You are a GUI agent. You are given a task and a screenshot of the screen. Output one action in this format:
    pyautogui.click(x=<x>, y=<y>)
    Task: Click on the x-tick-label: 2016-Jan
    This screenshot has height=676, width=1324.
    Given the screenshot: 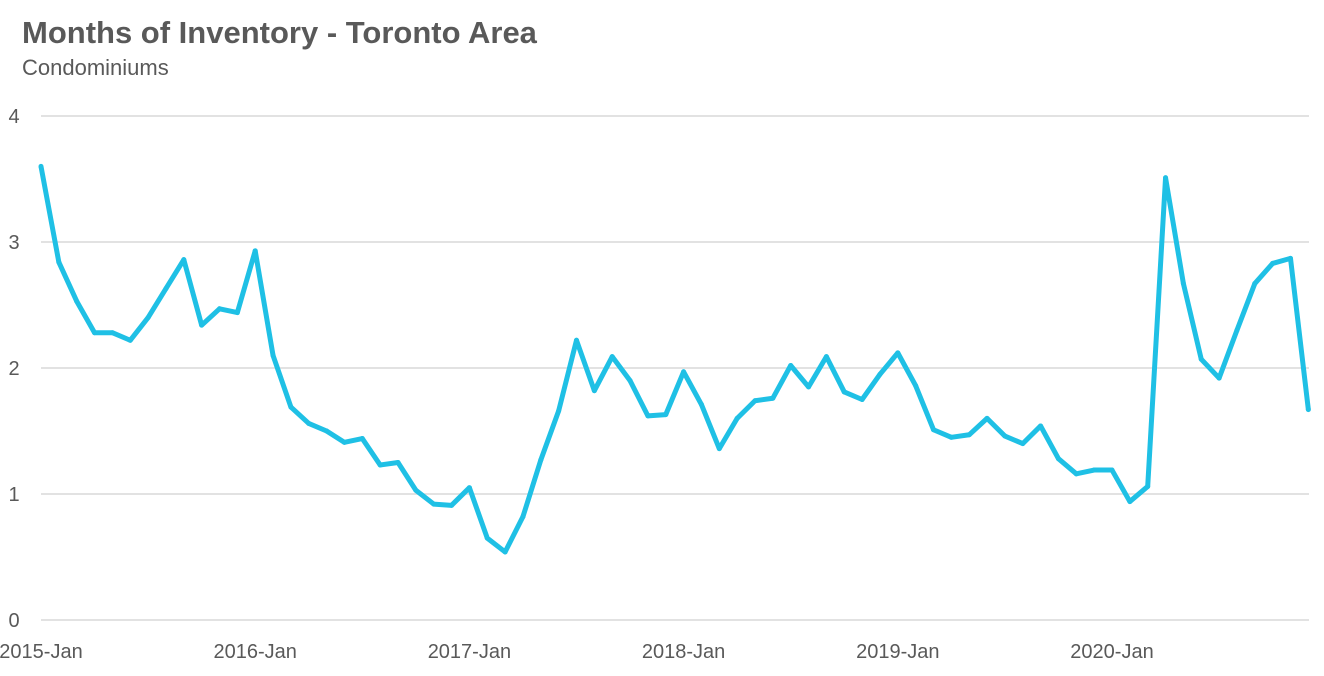 What is the action you would take?
    pyautogui.click(x=254, y=652)
    